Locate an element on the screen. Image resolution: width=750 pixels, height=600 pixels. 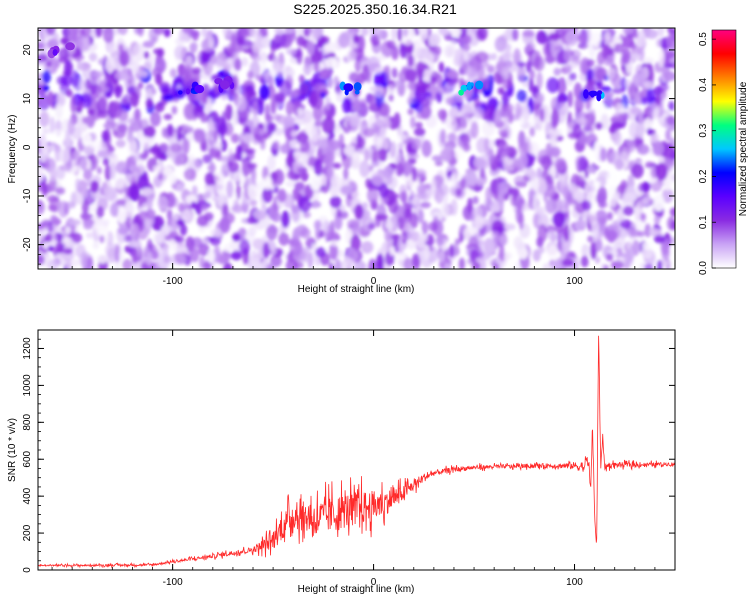
colorbar-tick-label: 0.1 is located at coordinates (703, 222).